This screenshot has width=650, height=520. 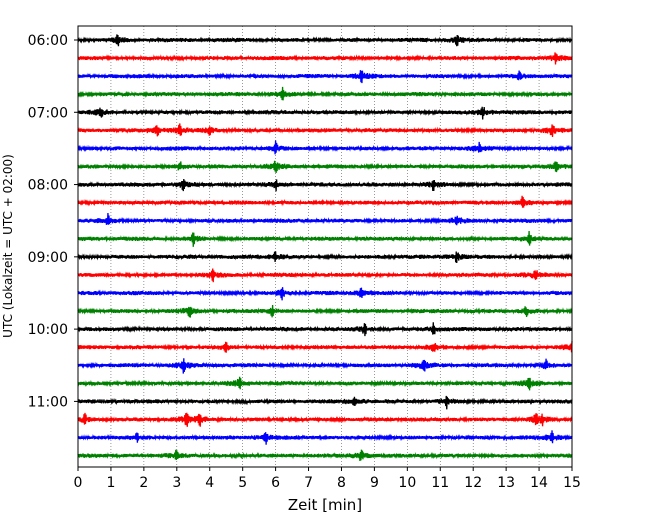 I want to click on y-tick-label: 11:00, so click(x=48, y=402).